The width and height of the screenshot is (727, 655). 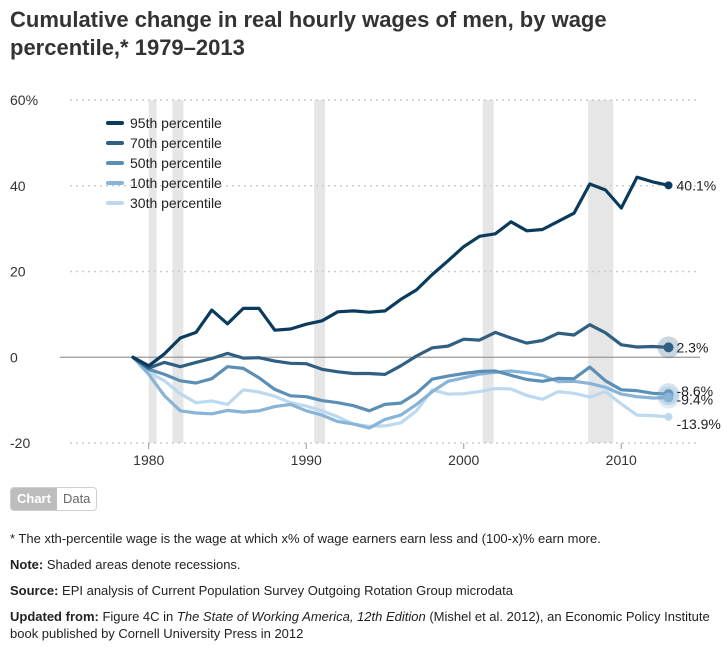 What do you see at coordinates (176, 203) in the screenshot?
I see `legend-label: 30th percentile` at bounding box center [176, 203].